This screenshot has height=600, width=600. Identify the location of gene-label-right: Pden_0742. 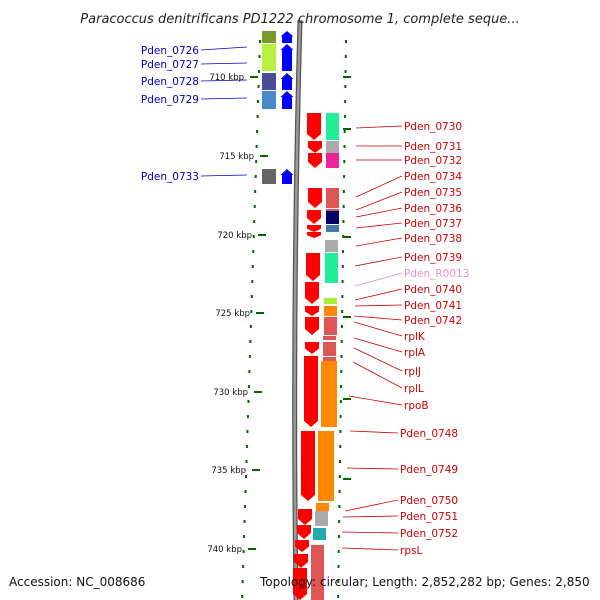
(433, 321).